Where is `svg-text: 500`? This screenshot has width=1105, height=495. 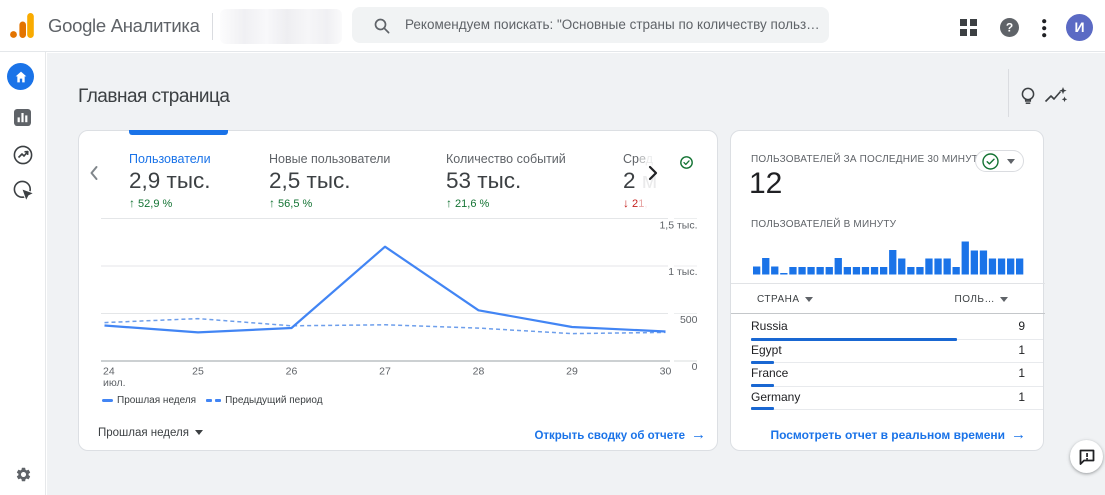
svg-text: 500 is located at coordinates (689, 320).